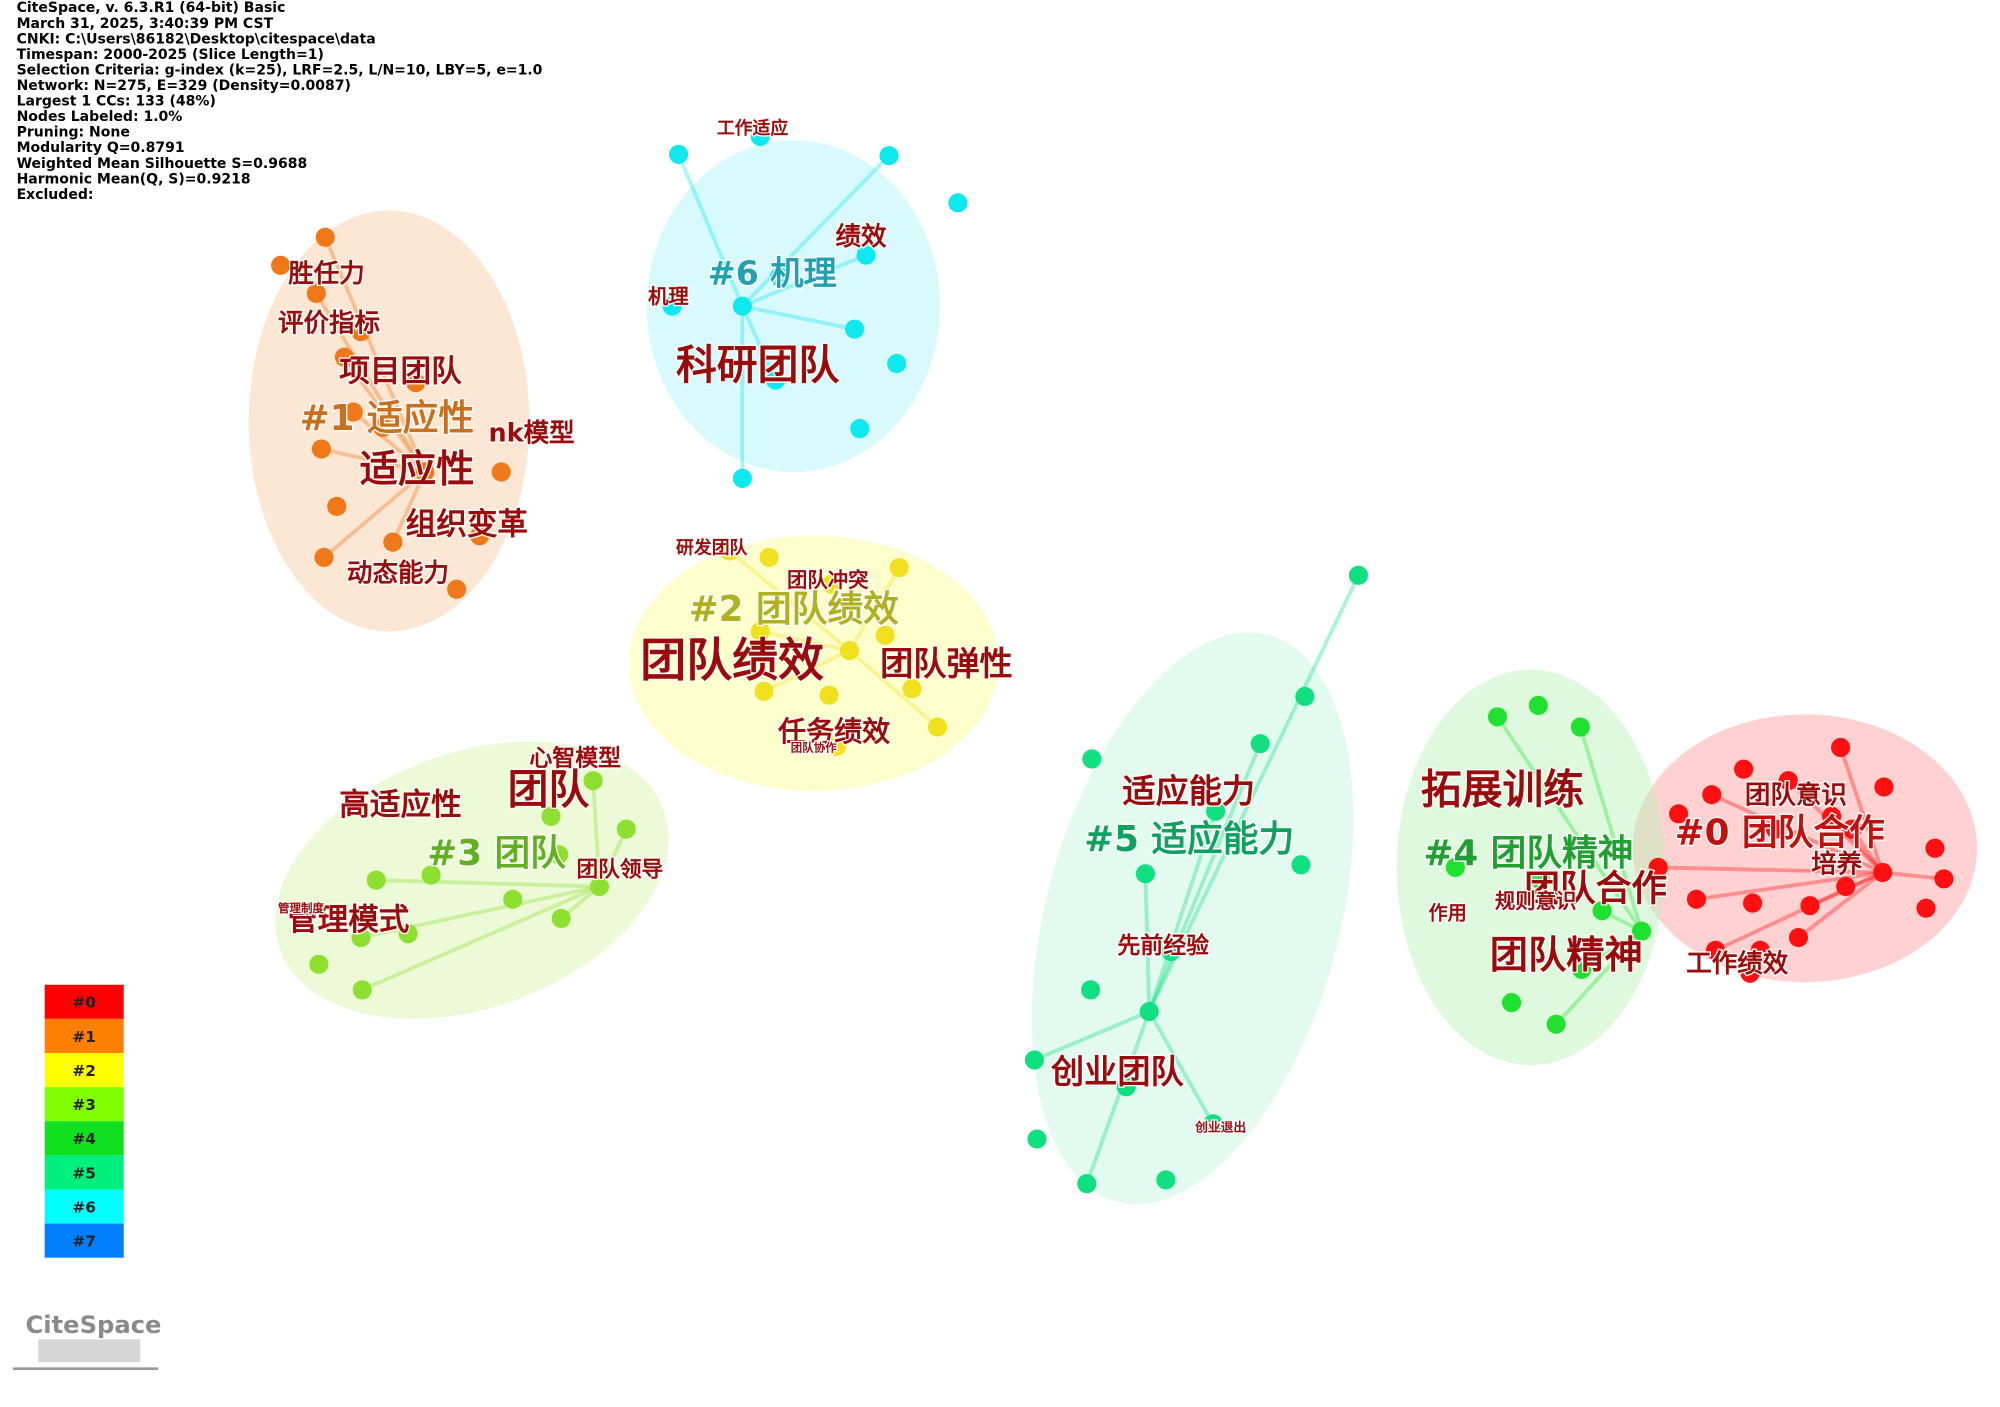  What do you see at coordinates (84, 1172) in the screenshot?
I see `legend-swatch` at bounding box center [84, 1172].